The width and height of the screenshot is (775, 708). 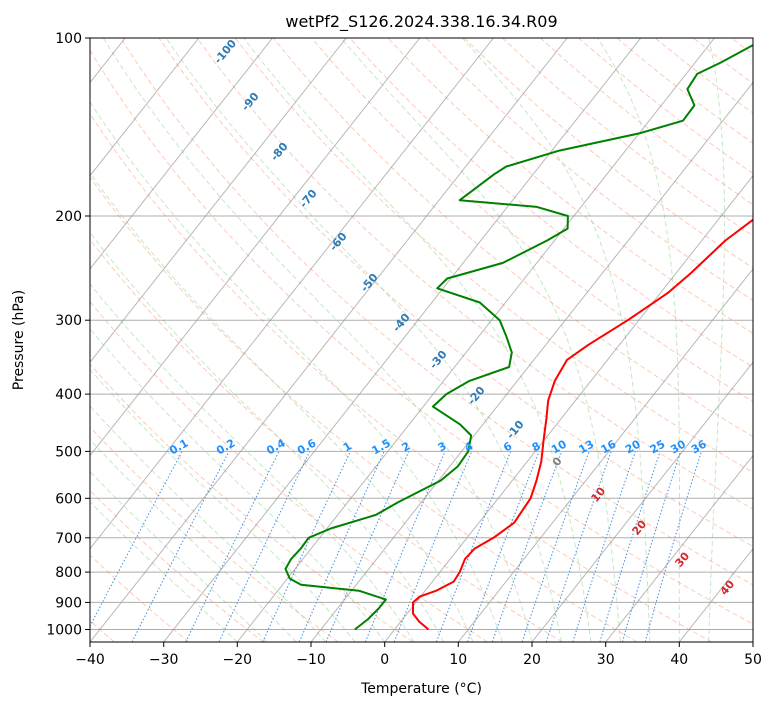 I want to click on mixing-ratio-label: 1.5, so click(x=380, y=446).